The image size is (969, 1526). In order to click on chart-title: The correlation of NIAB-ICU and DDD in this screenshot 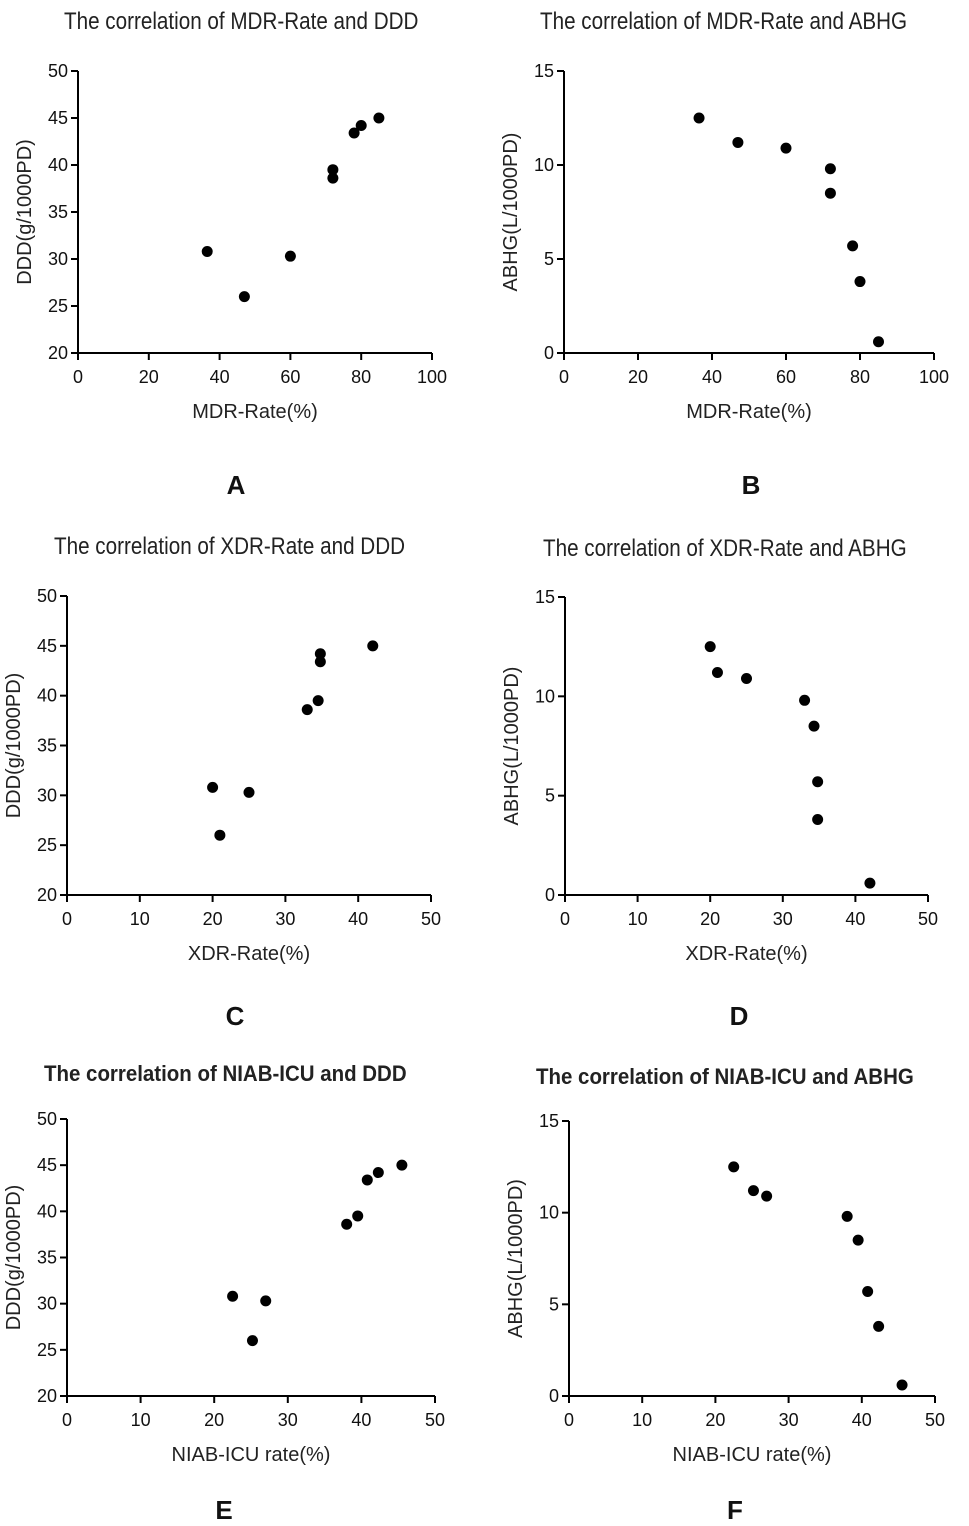, I will do `click(225, 1073)`.